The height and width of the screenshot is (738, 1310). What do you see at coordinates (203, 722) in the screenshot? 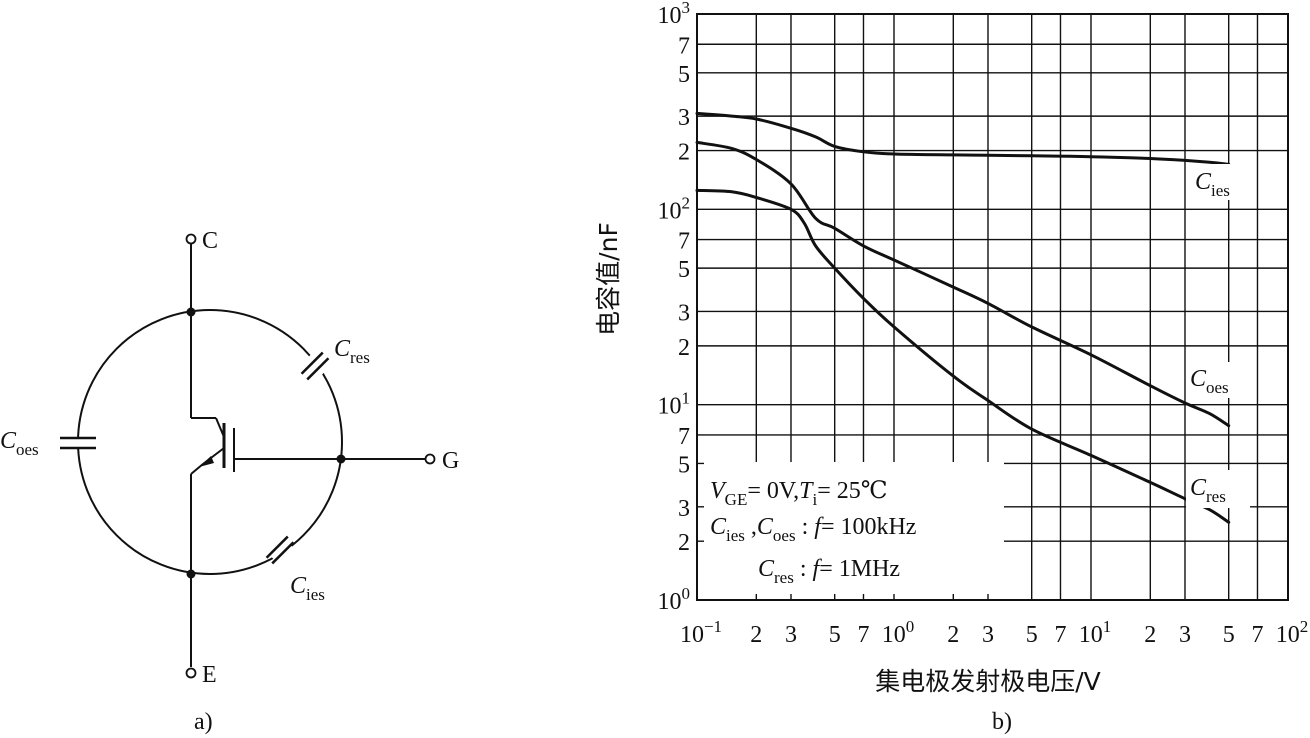
I see `panel-a-caption: a)` at bounding box center [203, 722].